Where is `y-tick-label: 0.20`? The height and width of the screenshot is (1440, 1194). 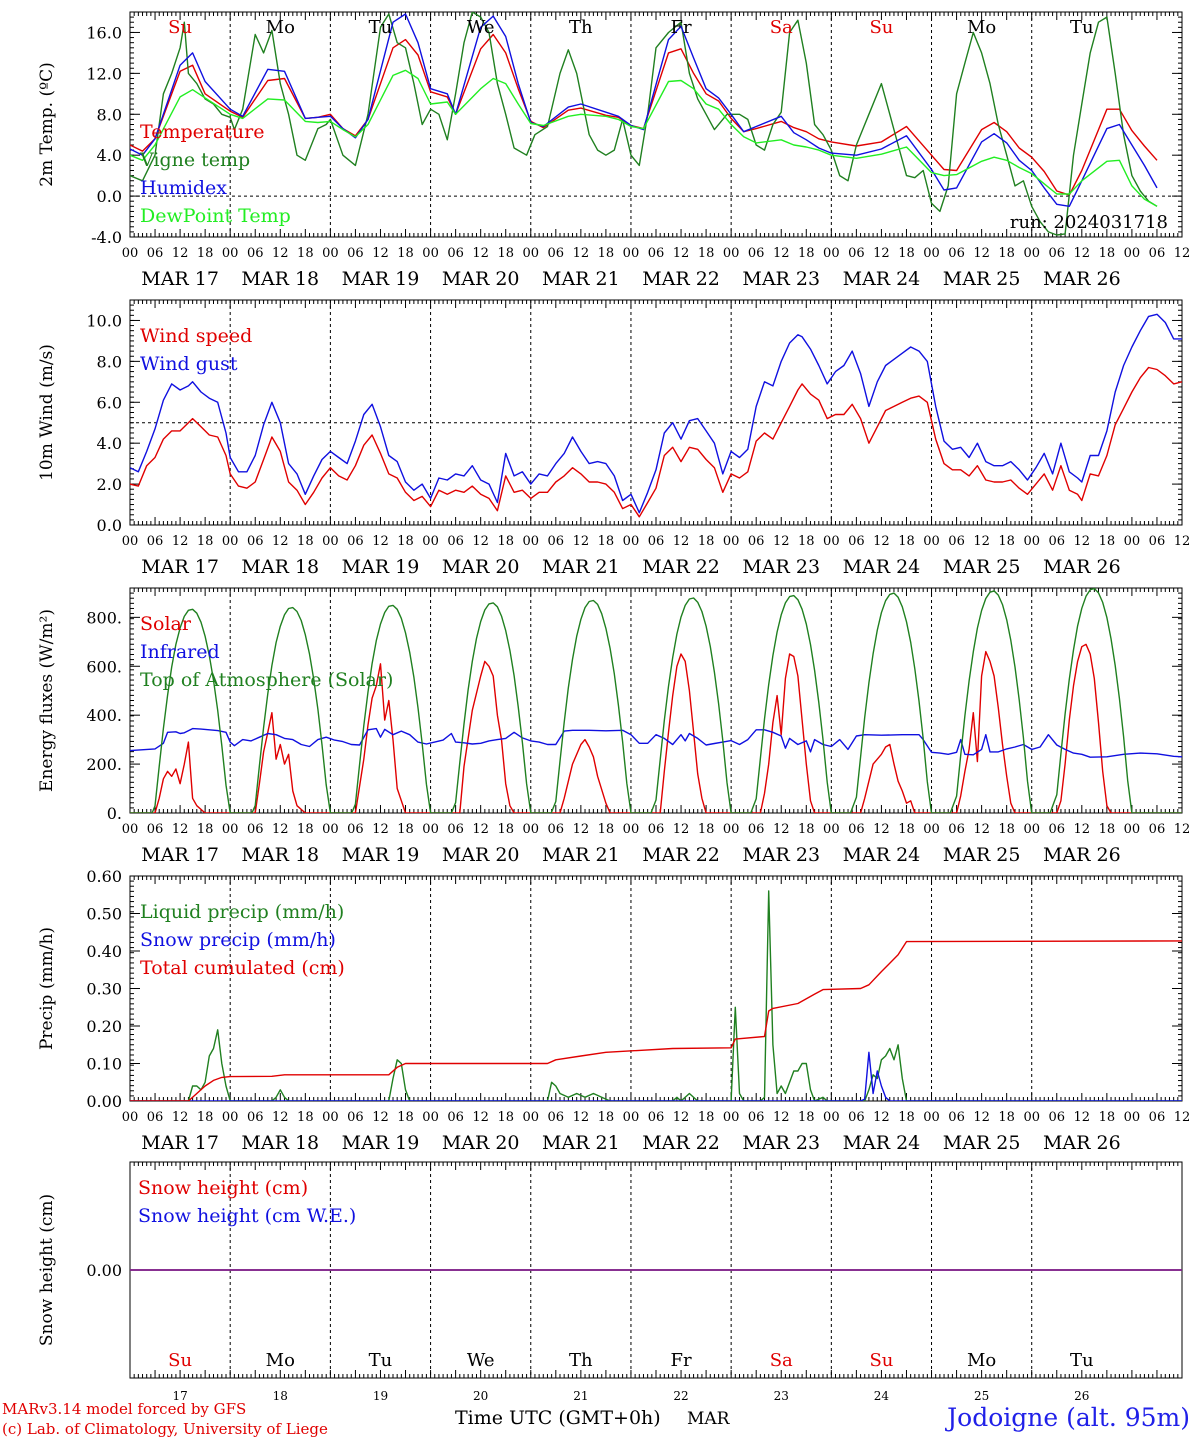
y-tick-label: 0.20 is located at coordinates (104, 1026).